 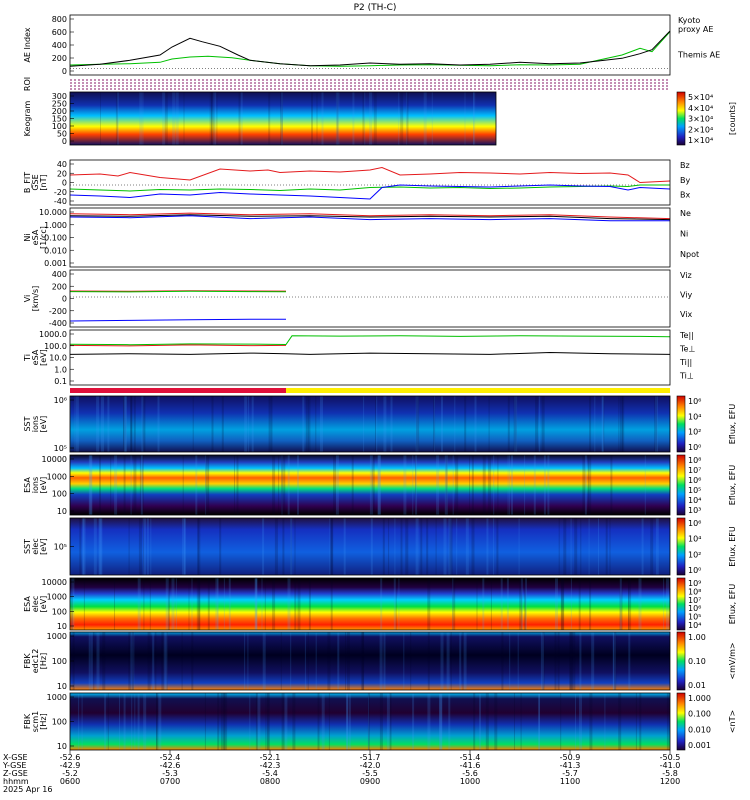 I want to click on y-tick-label: 10⁶, so click(x=60, y=400).